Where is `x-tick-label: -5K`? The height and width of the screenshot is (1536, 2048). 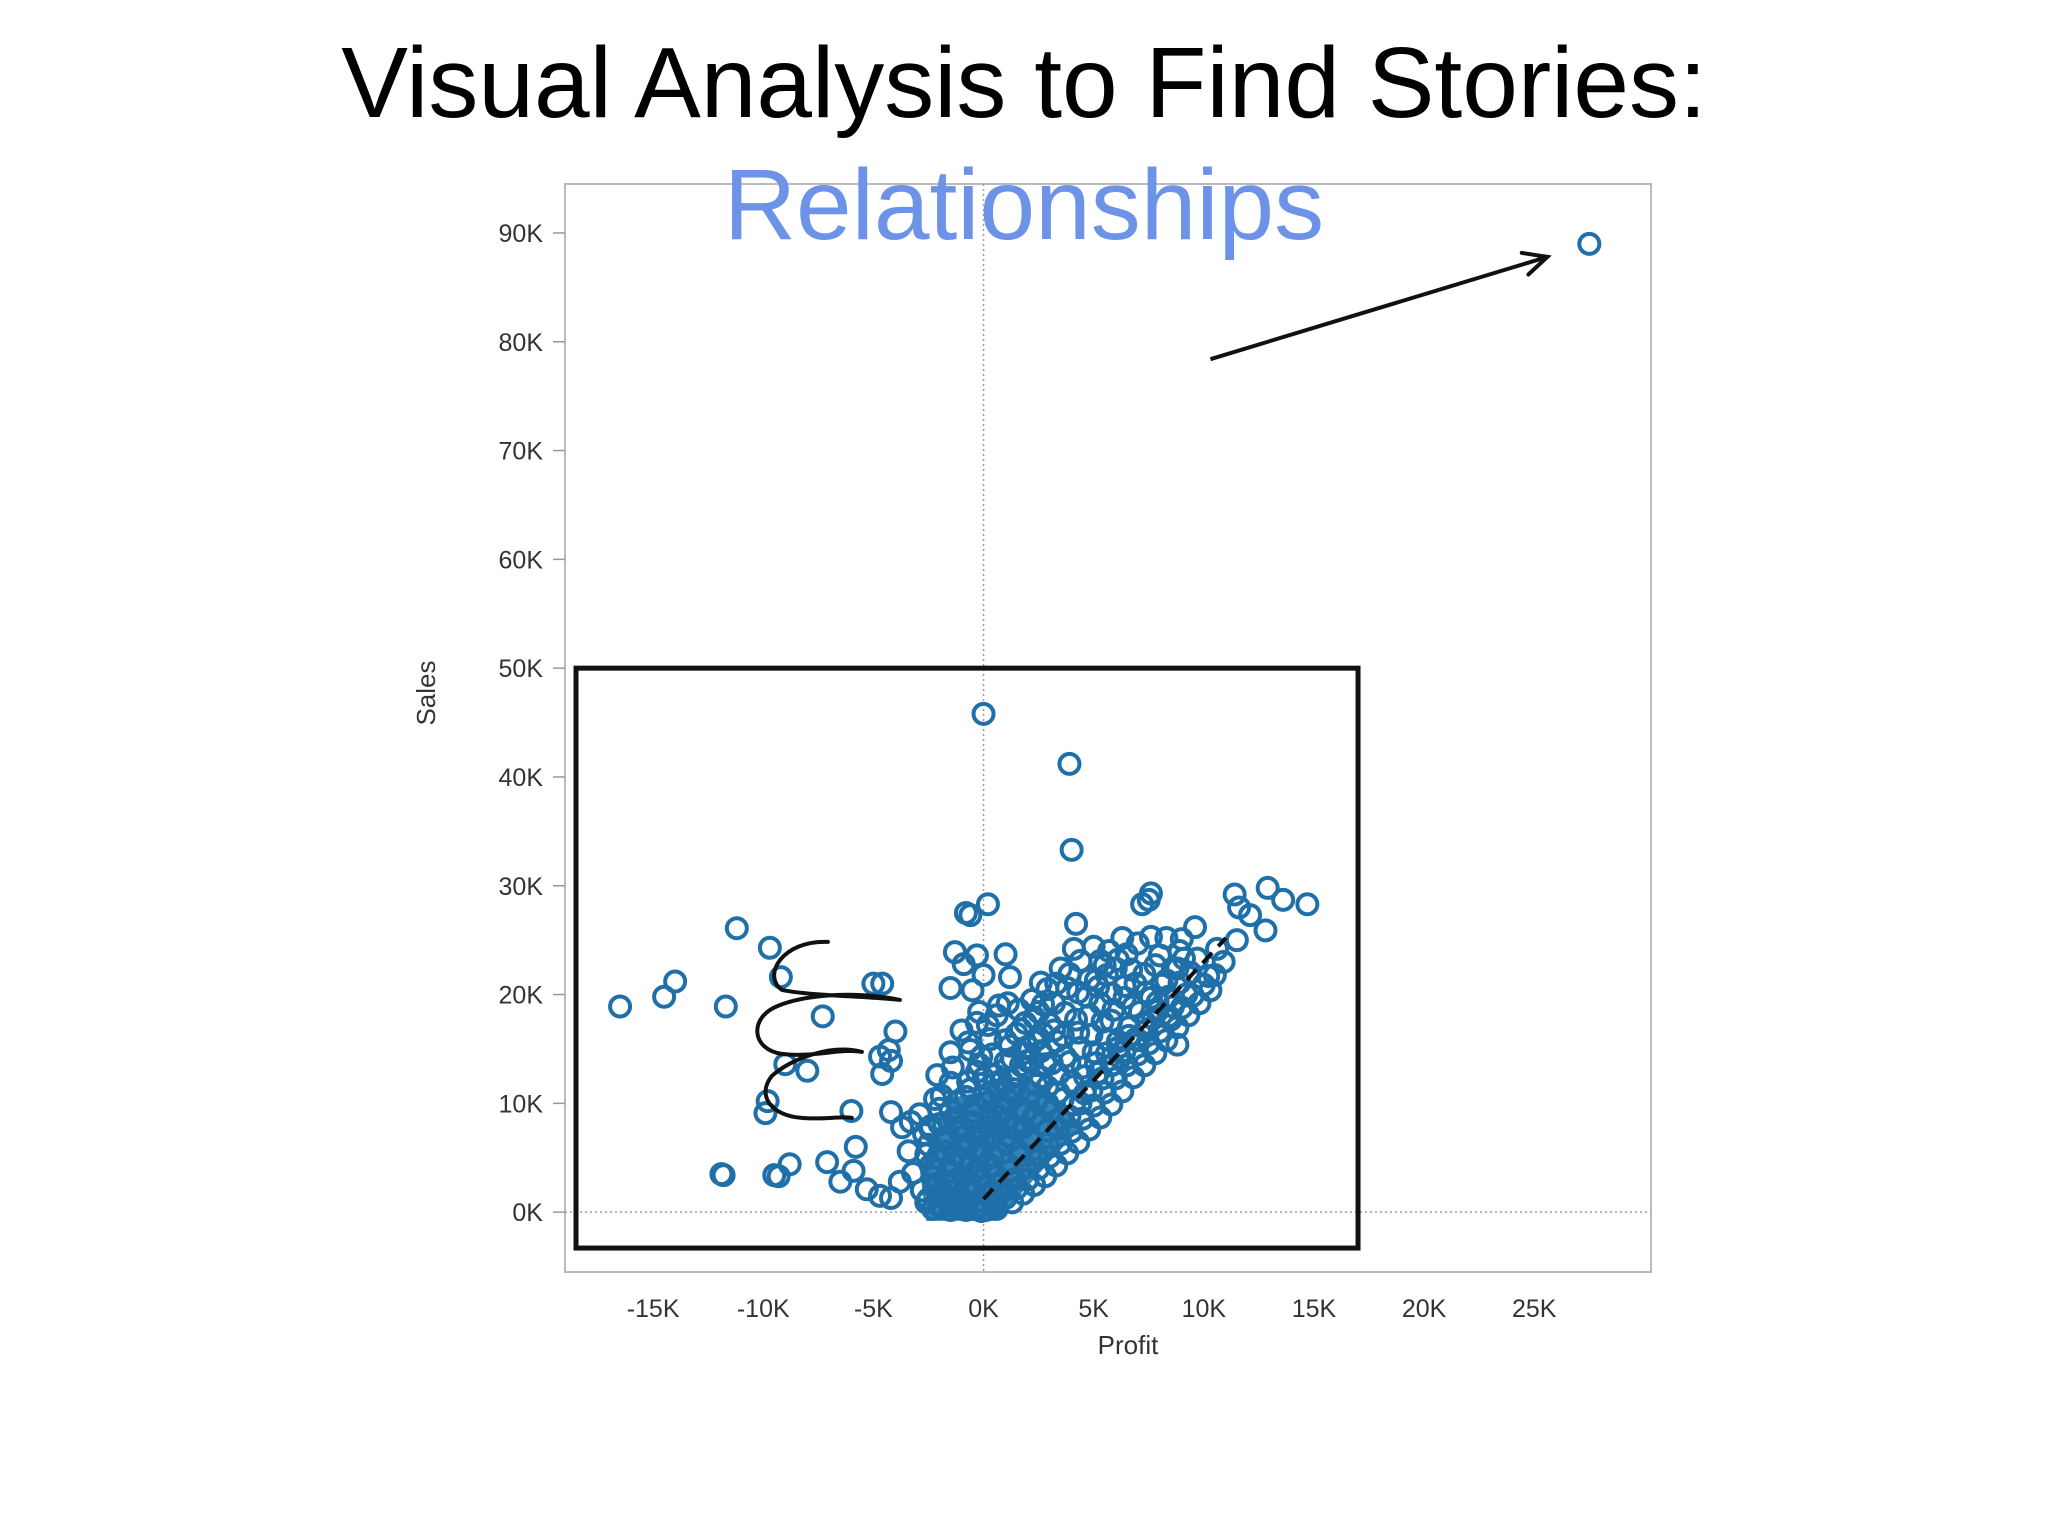
x-tick-label: -5K is located at coordinates (873, 1309).